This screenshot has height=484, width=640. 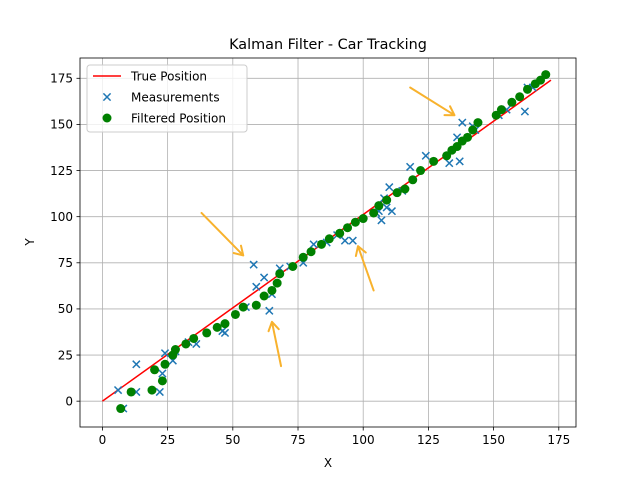 What do you see at coordinates (65, 355) in the screenshot?
I see `y-tick-label: 25` at bounding box center [65, 355].